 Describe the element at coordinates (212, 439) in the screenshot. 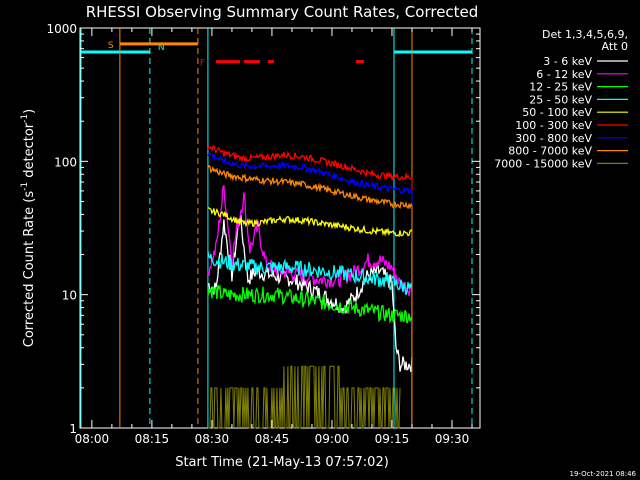

I see `x-tick-label: 08:30` at that location.